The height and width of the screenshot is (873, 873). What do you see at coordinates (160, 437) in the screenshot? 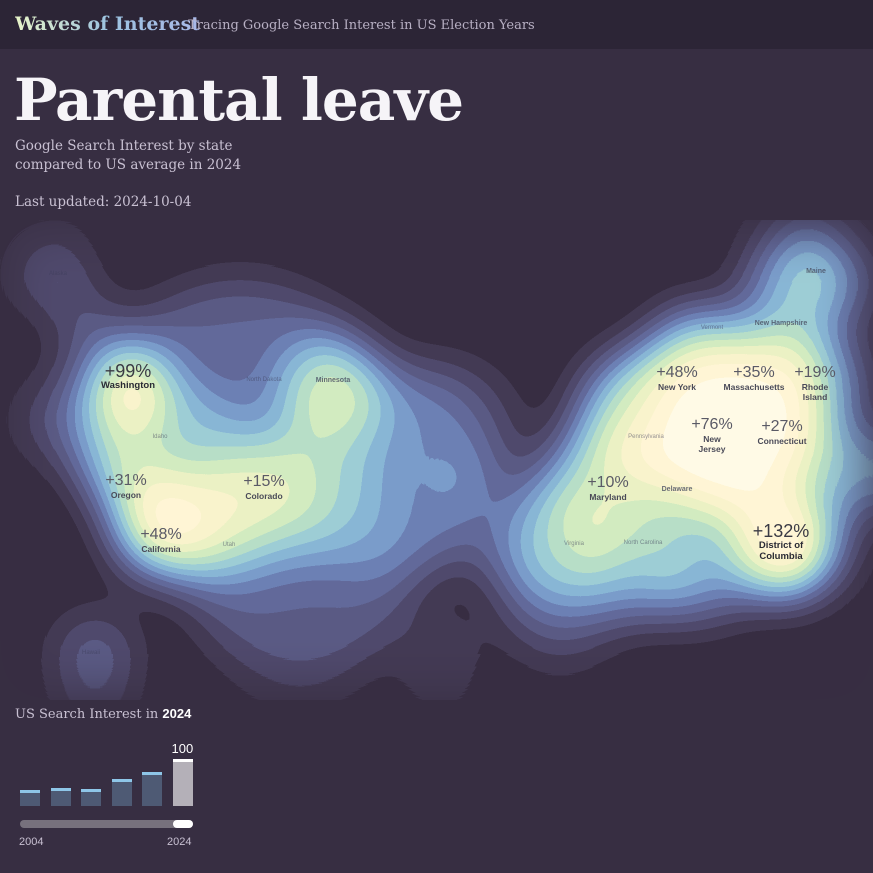
I see `state-name-minor: Idaho` at bounding box center [160, 437].